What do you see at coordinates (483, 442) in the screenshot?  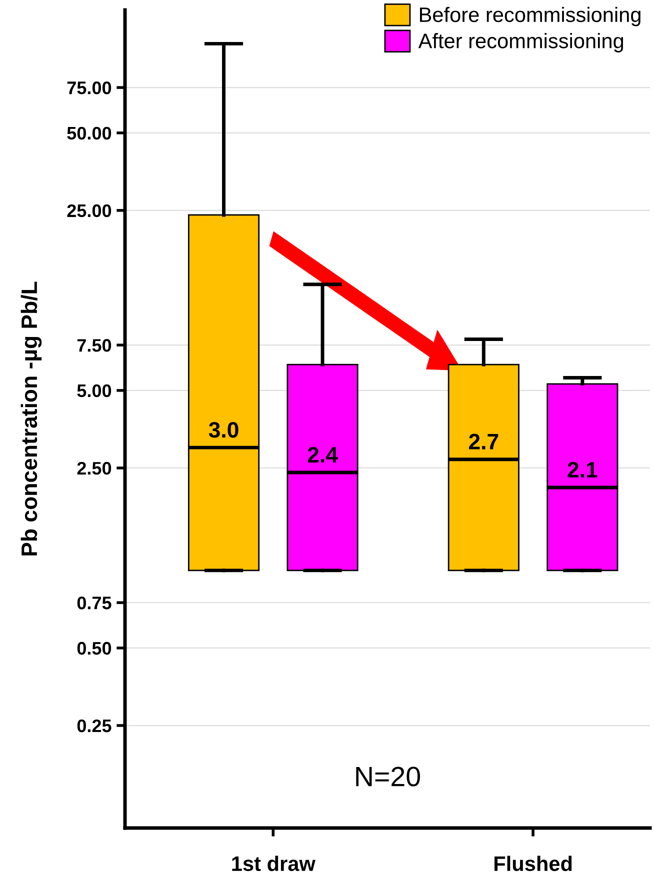 I see `text: 2.7` at bounding box center [483, 442].